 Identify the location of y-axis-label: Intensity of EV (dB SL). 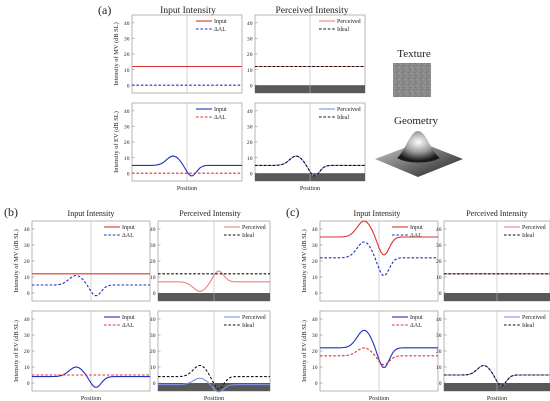
(304, 351).